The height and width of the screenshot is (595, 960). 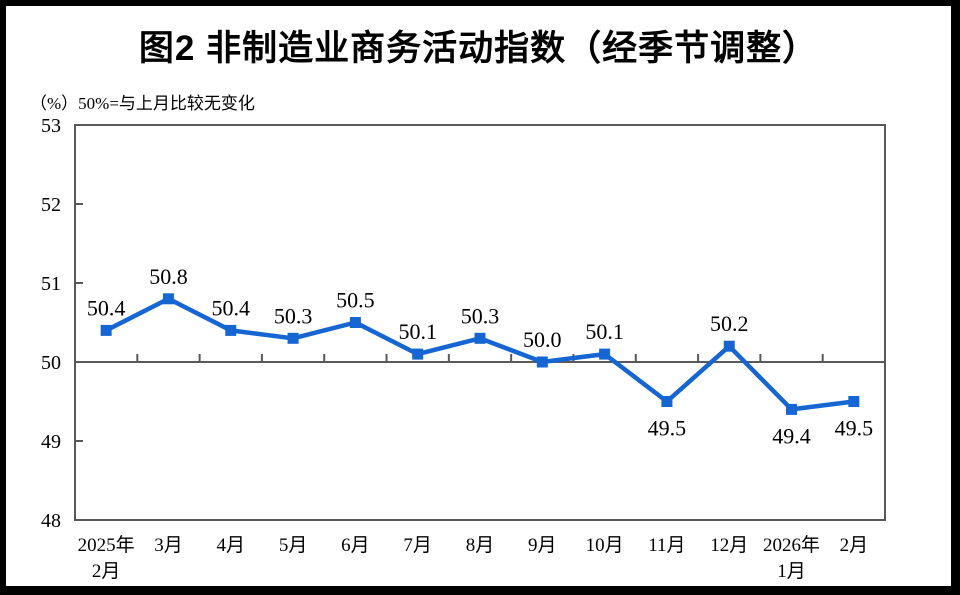 What do you see at coordinates (51, 363) in the screenshot?
I see `y-axis-label: 50` at bounding box center [51, 363].